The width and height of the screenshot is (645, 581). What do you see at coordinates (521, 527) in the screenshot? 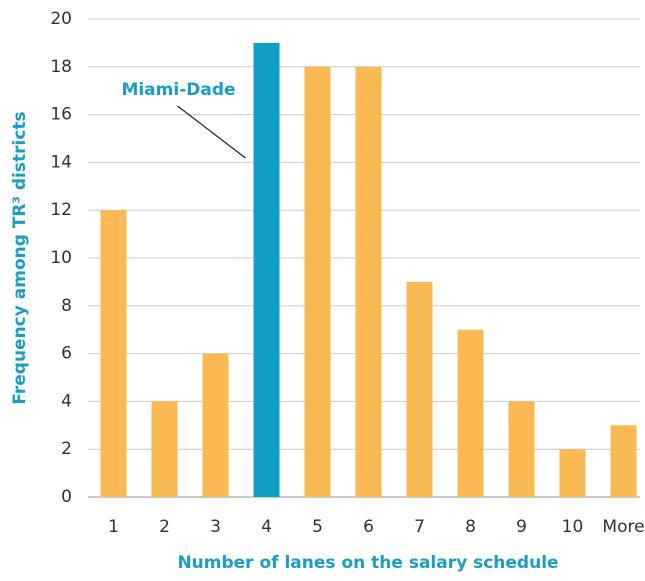
I see `x-tick-label: 9` at bounding box center [521, 527].